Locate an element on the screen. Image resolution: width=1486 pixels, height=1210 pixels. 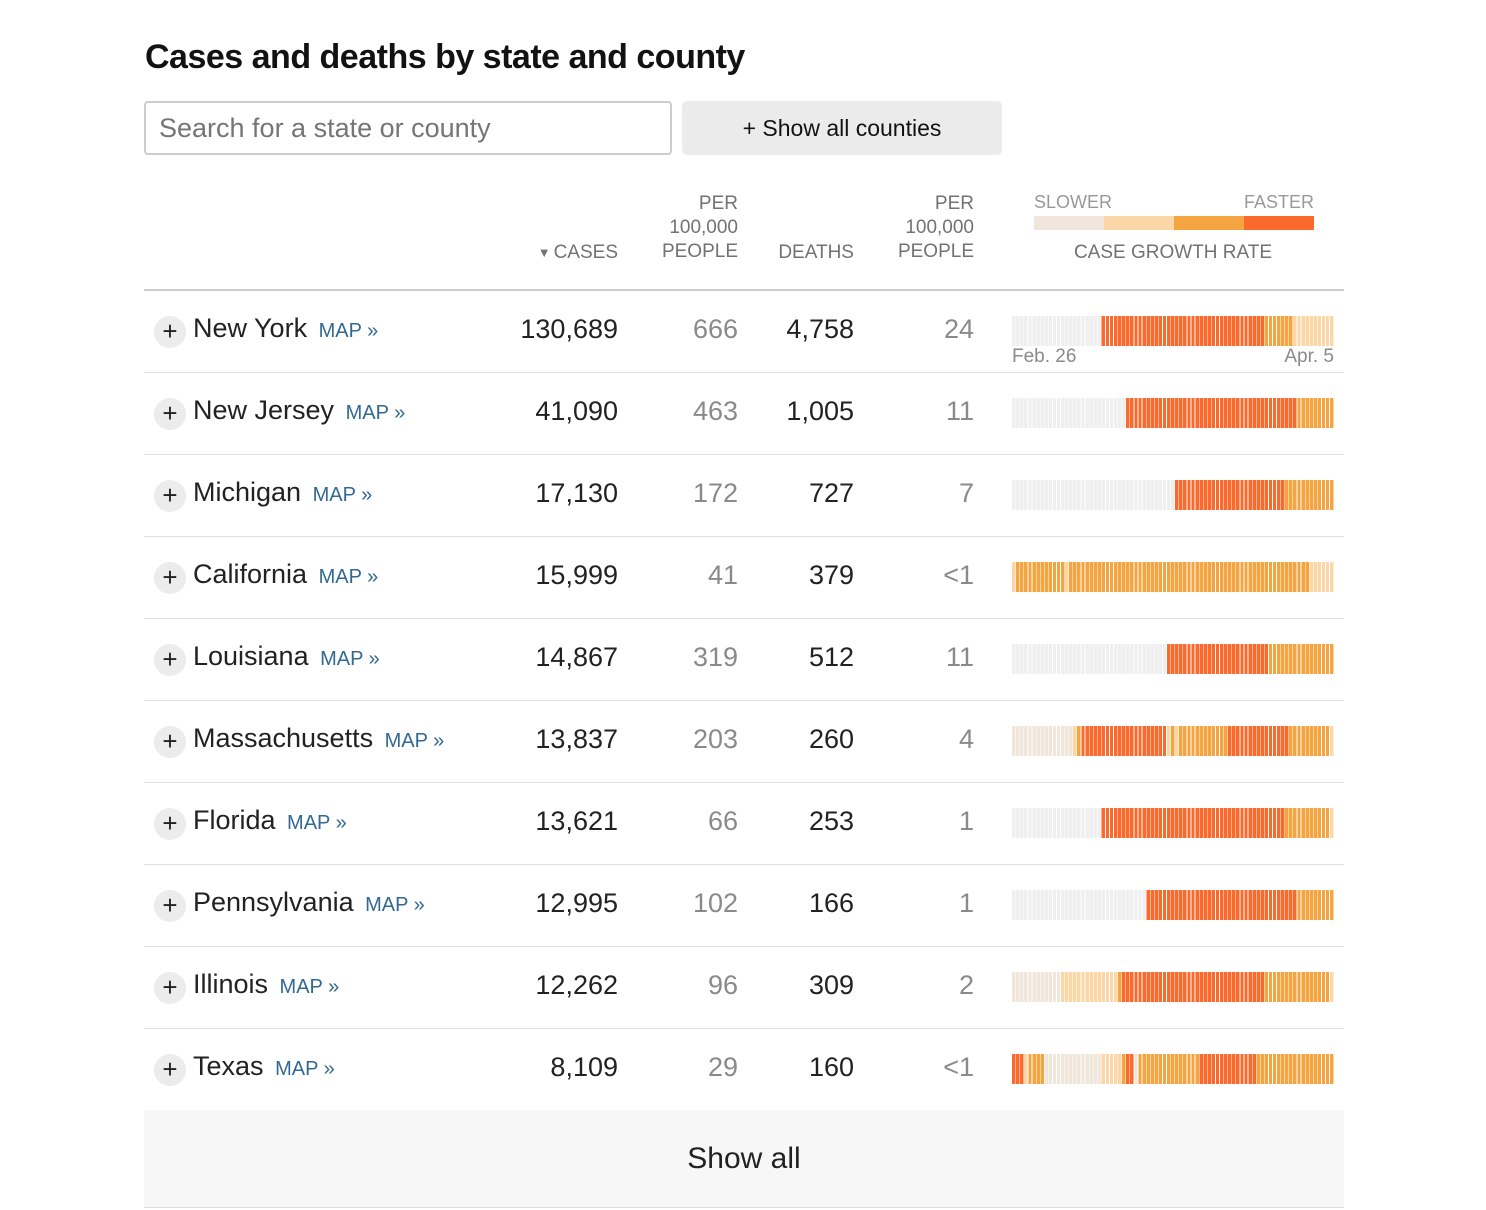
show-all-button: Show all is located at coordinates (744, 1159).